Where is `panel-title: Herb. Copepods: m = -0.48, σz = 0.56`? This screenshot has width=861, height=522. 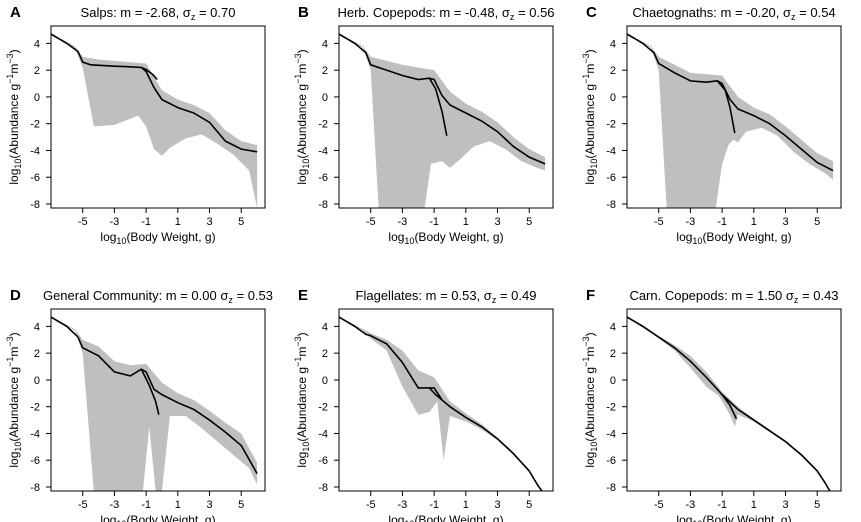 panel-title: Herb. Copepods: m = -0.48, σz = 0.56 is located at coordinates (445, 13).